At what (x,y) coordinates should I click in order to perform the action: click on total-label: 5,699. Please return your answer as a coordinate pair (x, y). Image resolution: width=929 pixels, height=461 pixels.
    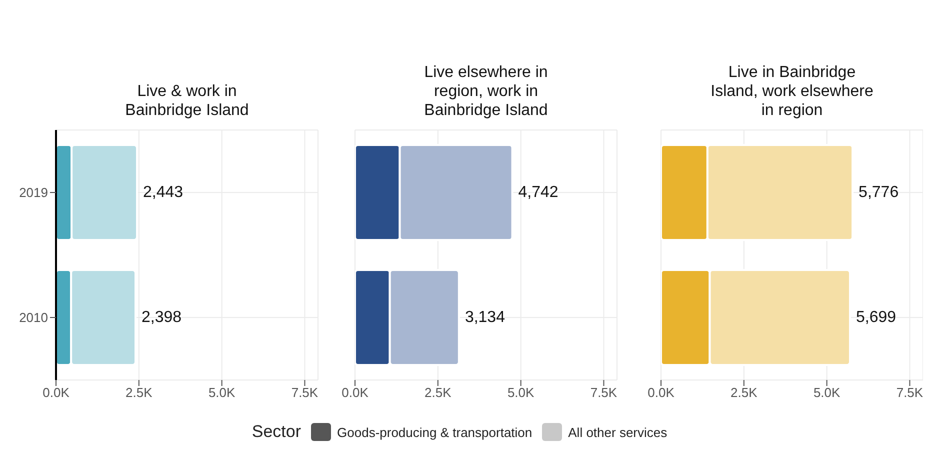
    Looking at the image, I should click on (876, 317).